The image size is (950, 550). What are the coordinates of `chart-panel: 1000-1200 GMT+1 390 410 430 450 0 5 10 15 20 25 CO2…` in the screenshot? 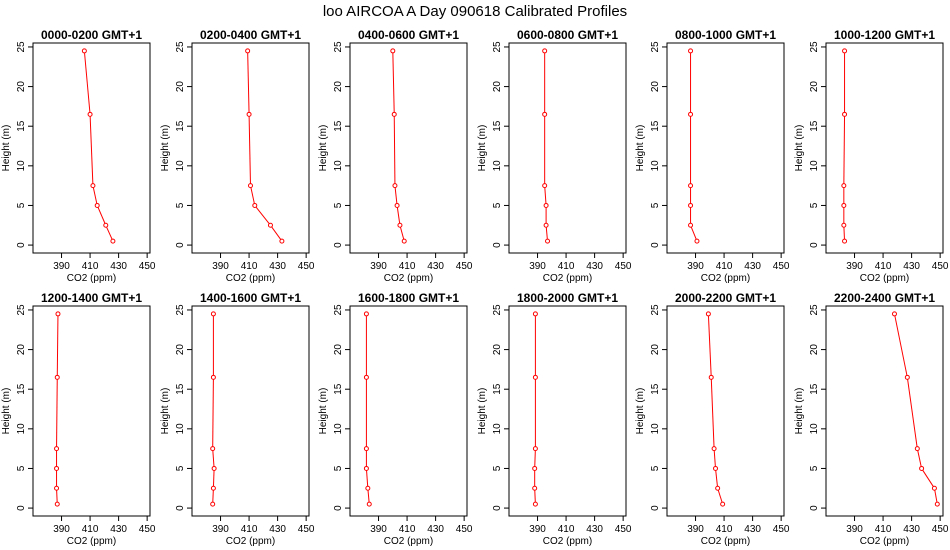 It's located at (871, 156).